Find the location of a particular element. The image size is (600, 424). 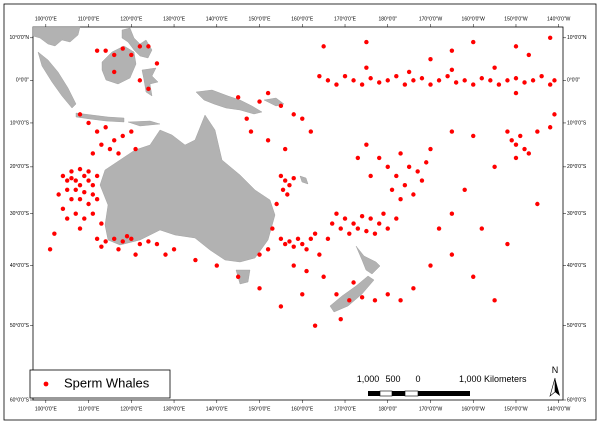

x-tick-label: 150°0'0"E is located at coordinates (260, 409).